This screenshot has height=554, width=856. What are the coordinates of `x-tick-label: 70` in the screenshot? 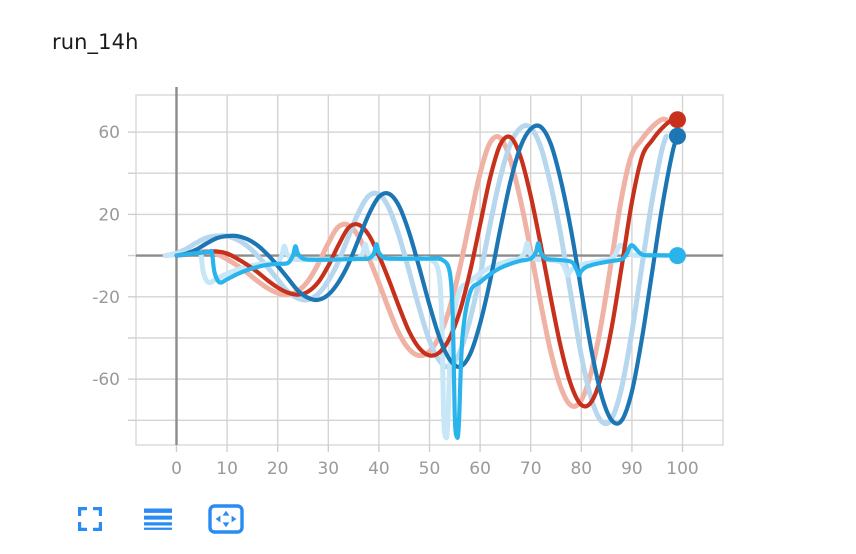 It's located at (531, 469).